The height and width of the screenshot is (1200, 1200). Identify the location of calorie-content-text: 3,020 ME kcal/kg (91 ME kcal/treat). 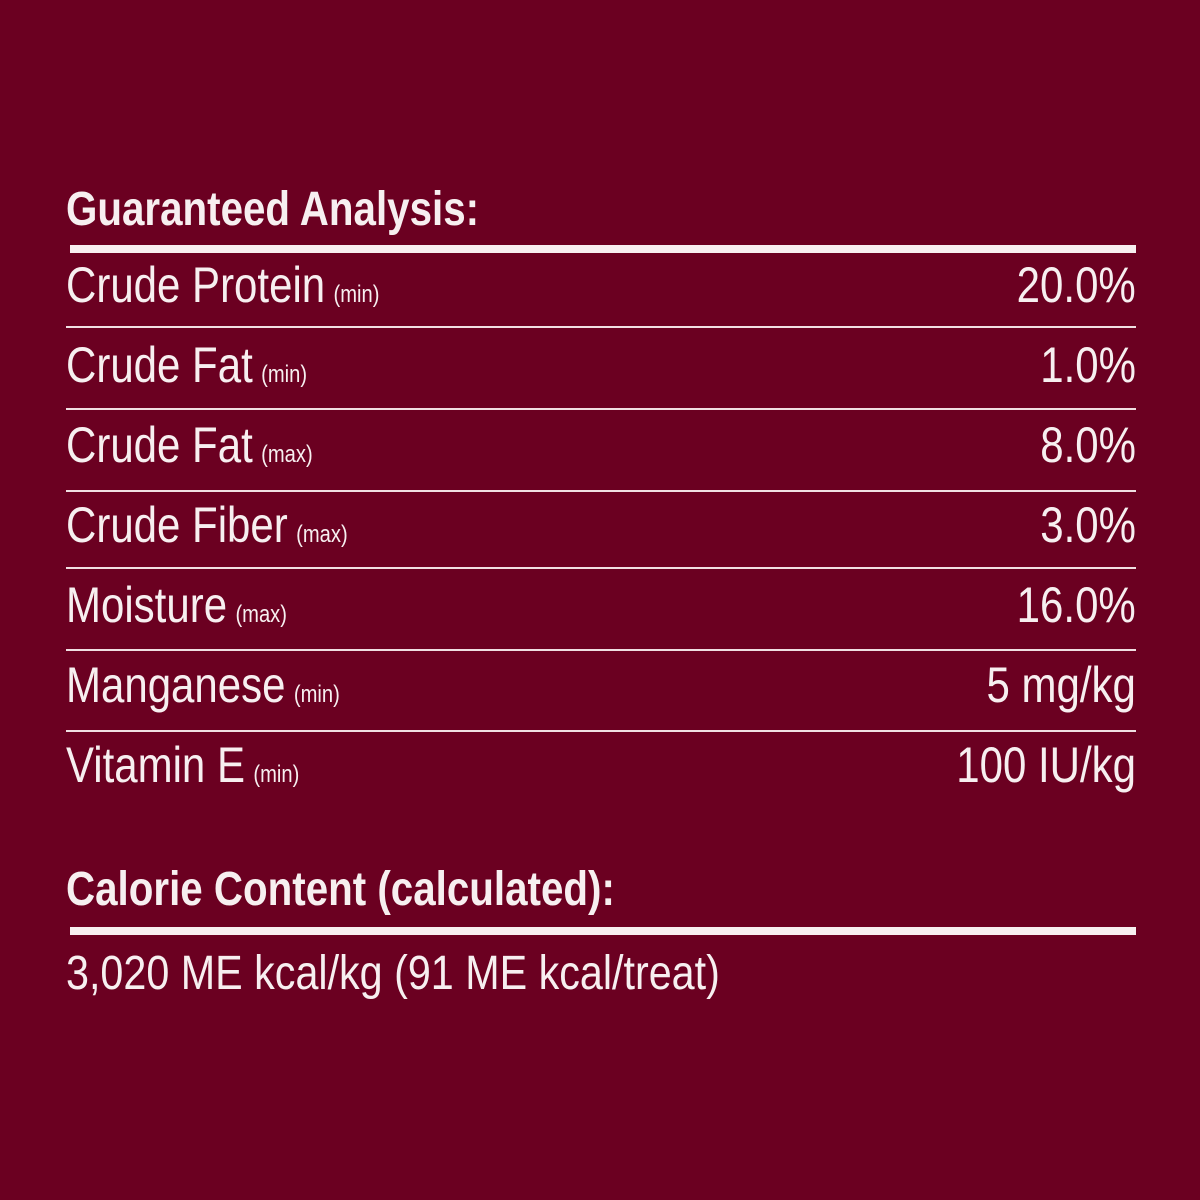
(393, 973).